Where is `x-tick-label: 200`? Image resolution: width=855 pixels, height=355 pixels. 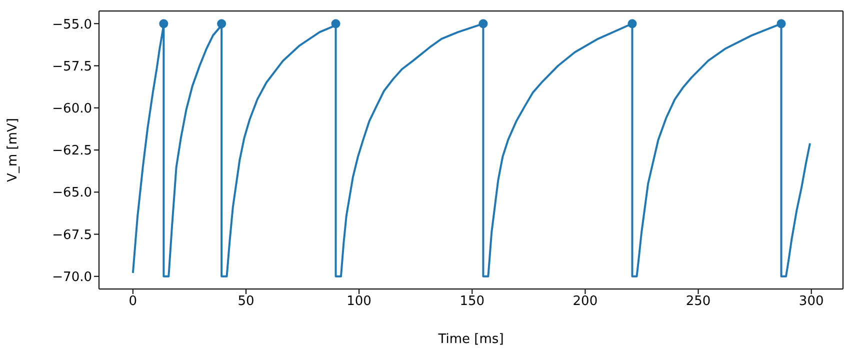 x-tick-label: 200 is located at coordinates (585, 302).